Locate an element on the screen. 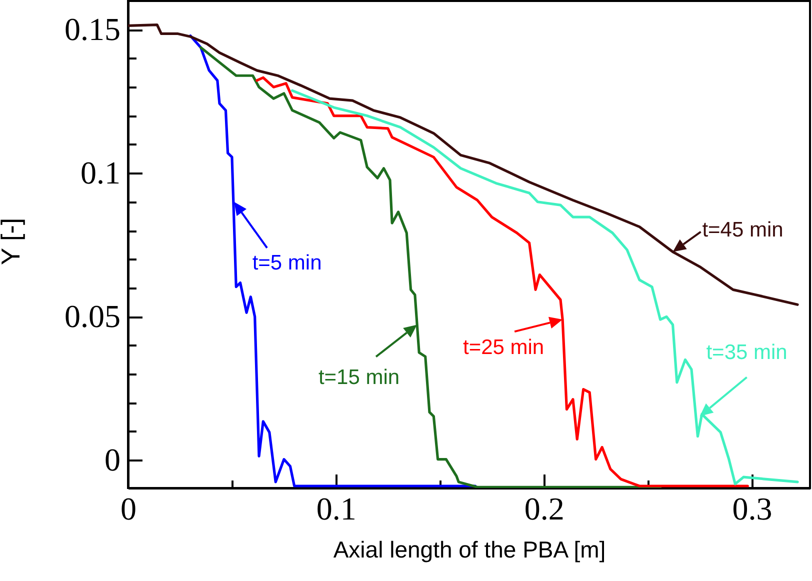 The width and height of the screenshot is (812, 581). annotation: t=15 min is located at coordinates (359, 378).